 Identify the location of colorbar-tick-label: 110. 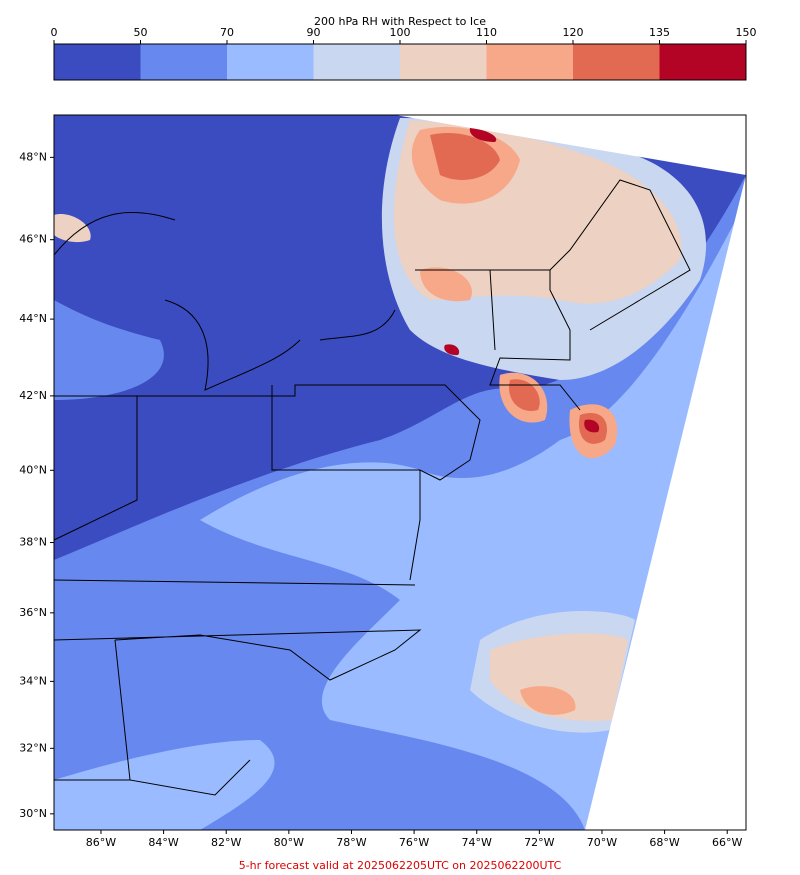
(486, 32).